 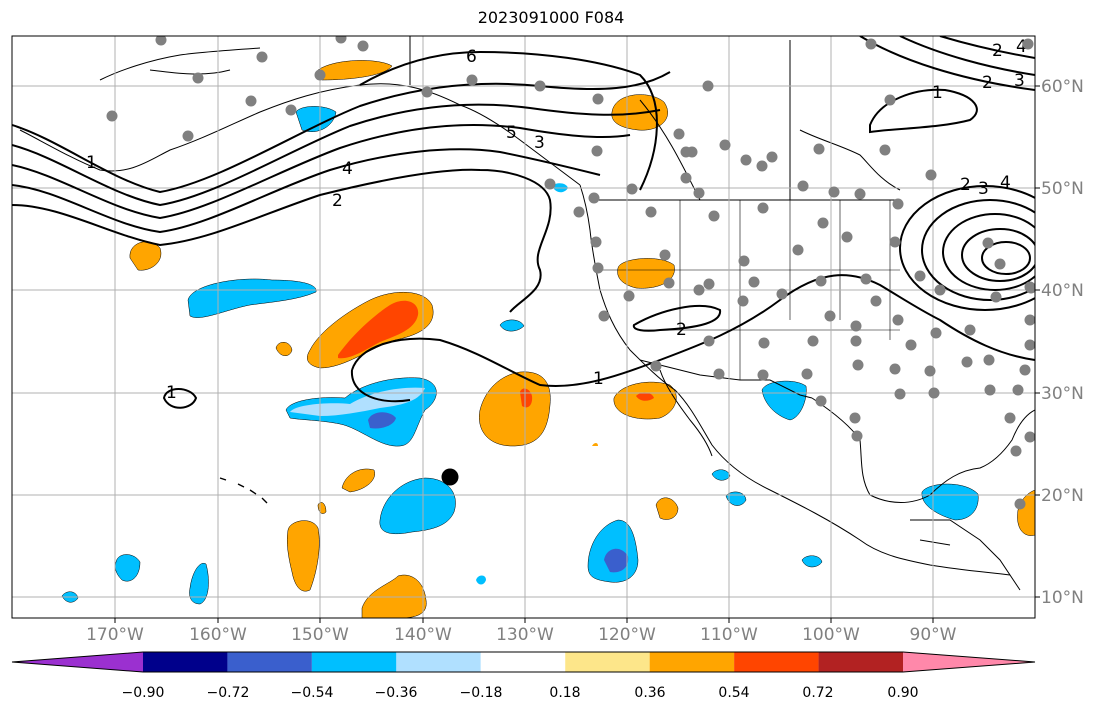 I want to click on colorbar-extend-low, so click(x=77, y=662).